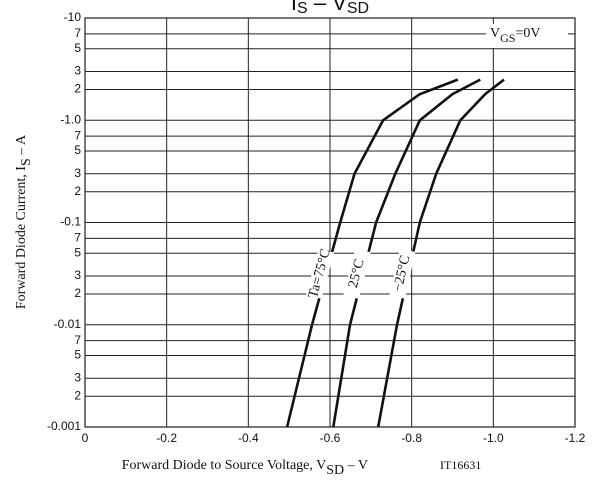 This screenshot has width=608, height=482. I want to click on label-sub: S, so click(26, 162).